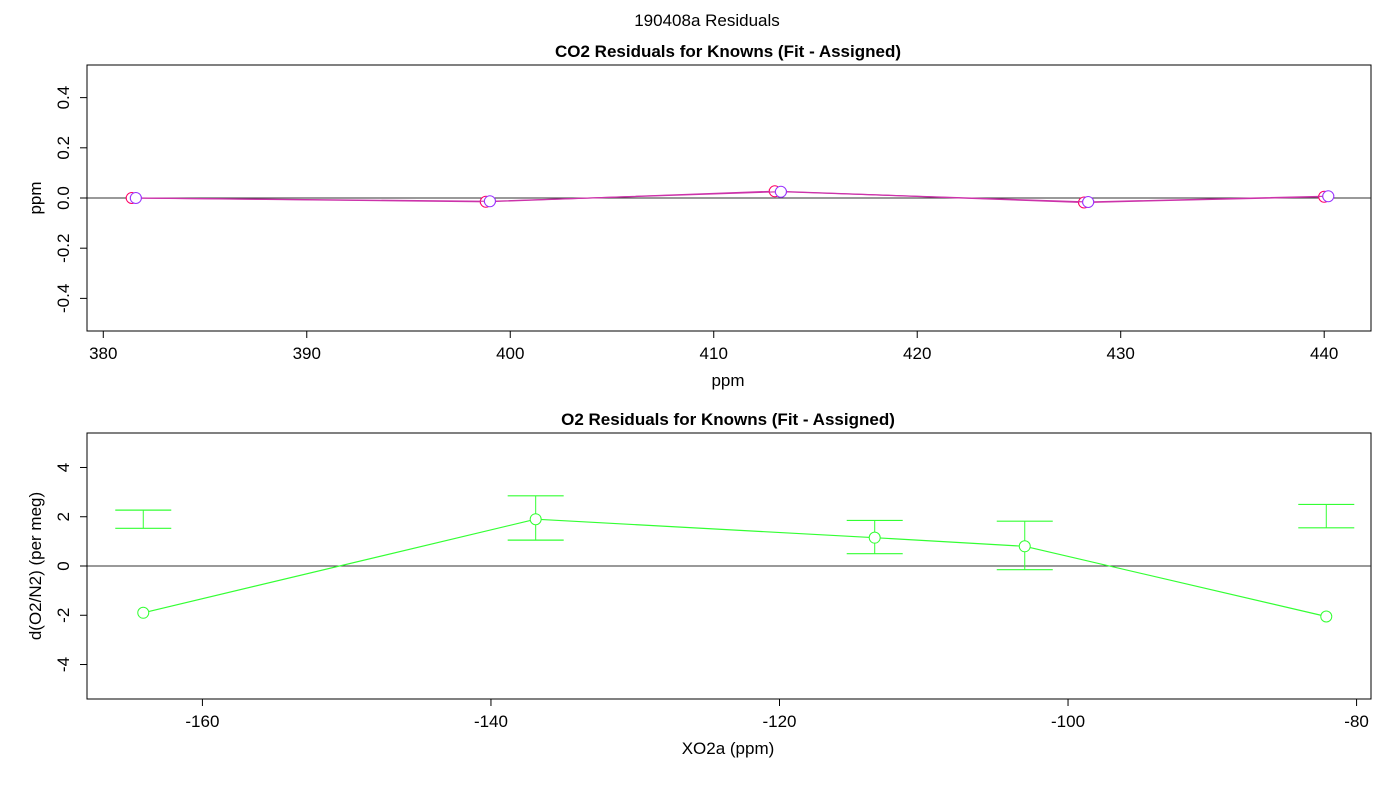 The image size is (1400, 800). I want to click on co2-y-axis-label: ppm, so click(35, 197).